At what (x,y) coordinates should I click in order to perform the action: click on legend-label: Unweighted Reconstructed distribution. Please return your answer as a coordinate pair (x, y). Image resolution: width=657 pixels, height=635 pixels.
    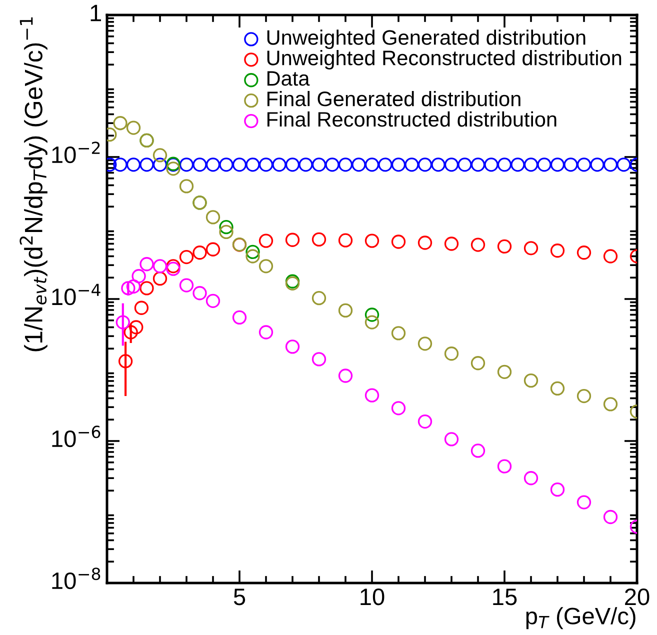
    Looking at the image, I should click on (444, 60).